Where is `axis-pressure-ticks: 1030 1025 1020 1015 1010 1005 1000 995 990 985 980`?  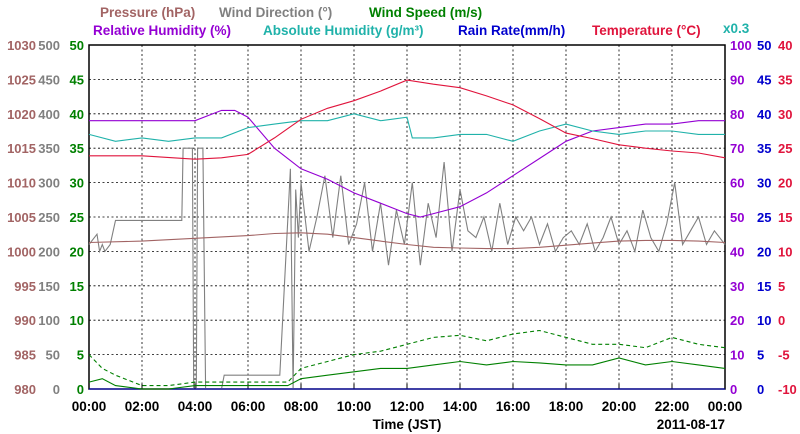
axis-pressure-ticks: 1030 1025 1020 1015 1010 1005 1000 995 990 985 980 is located at coordinates (21, 217).